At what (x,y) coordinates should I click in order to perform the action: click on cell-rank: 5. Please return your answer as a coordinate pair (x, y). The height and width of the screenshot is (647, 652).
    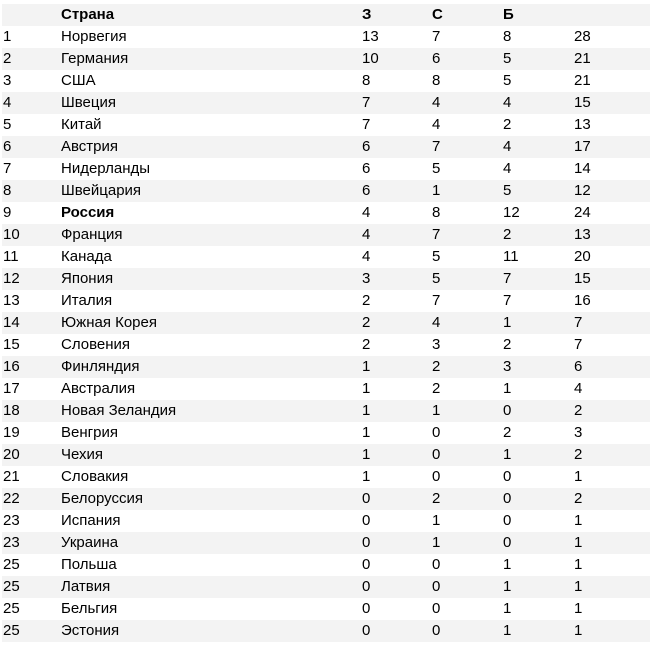
    Looking at the image, I should click on (7, 124).